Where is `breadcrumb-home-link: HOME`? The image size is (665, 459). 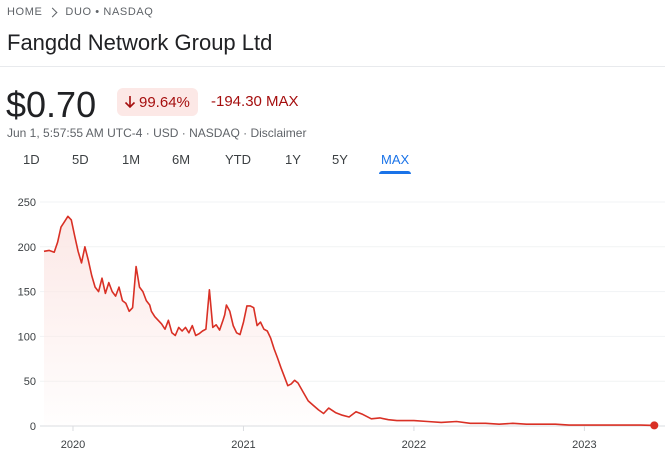 breadcrumb-home-link: HOME is located at coordinates (25, 12).